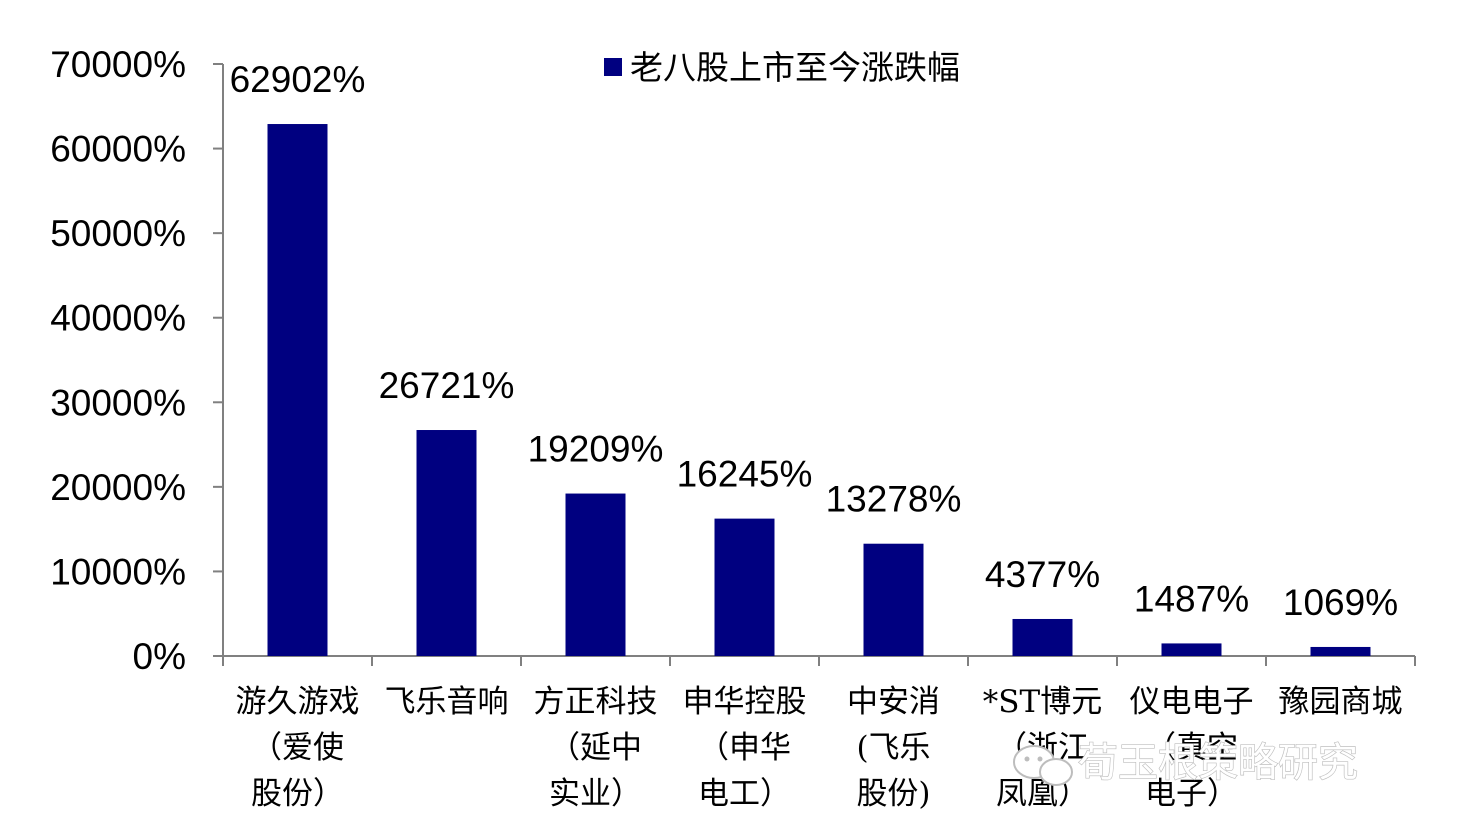  Describe the element at coordinates (118, 233) in the screenshot. I see `y-tick-label: 50000%` at that location.